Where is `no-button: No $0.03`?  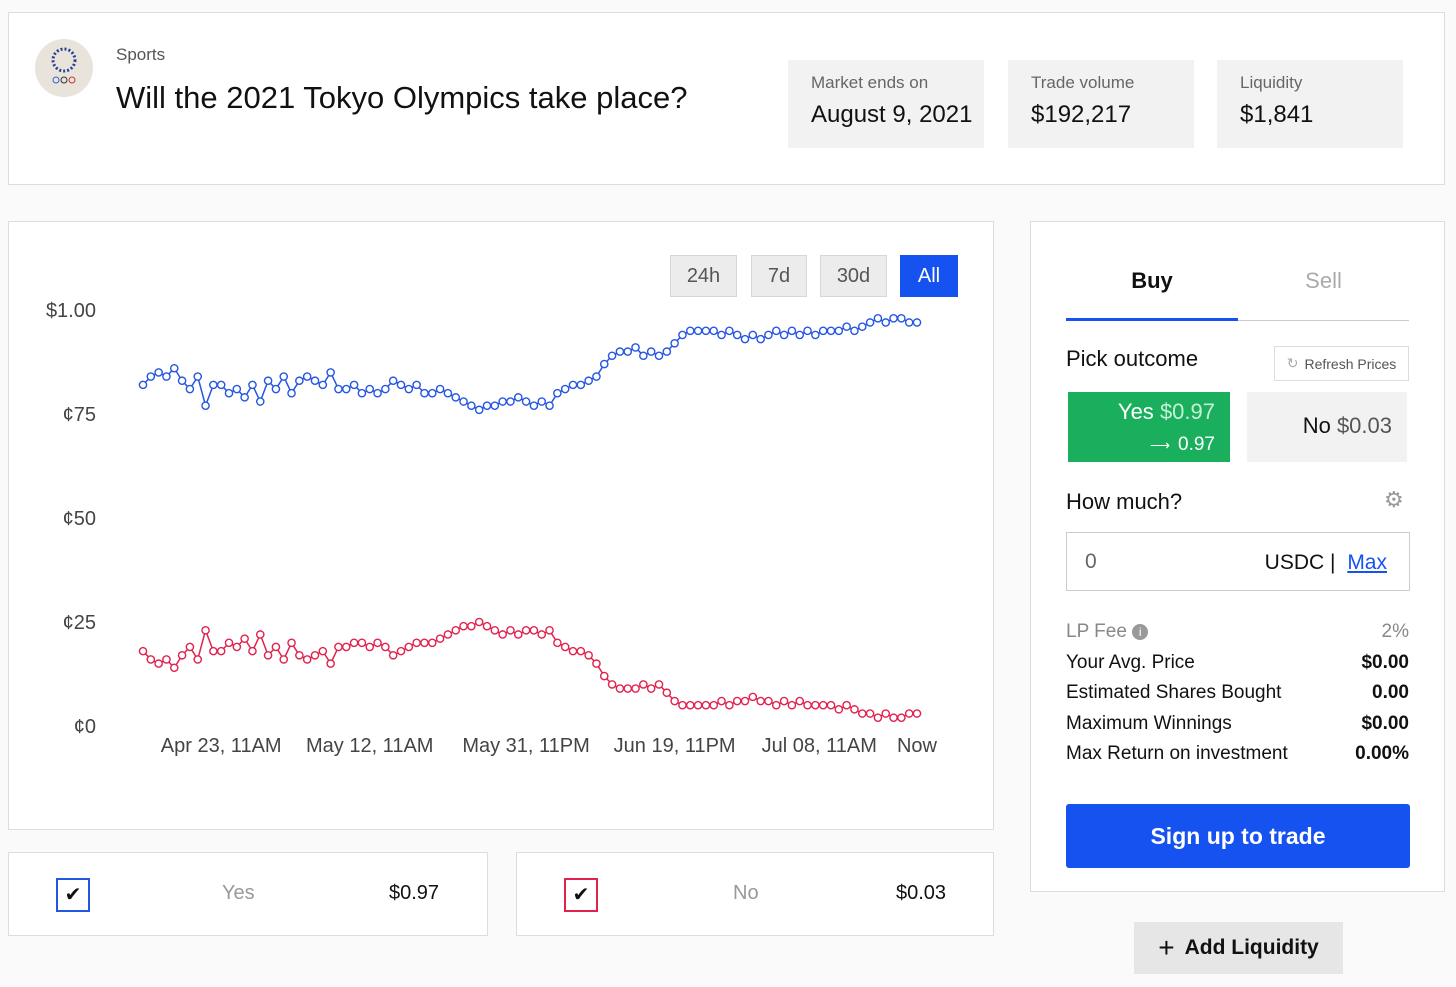
no-button: No $0.03 is located at coordinates (1327, 427).